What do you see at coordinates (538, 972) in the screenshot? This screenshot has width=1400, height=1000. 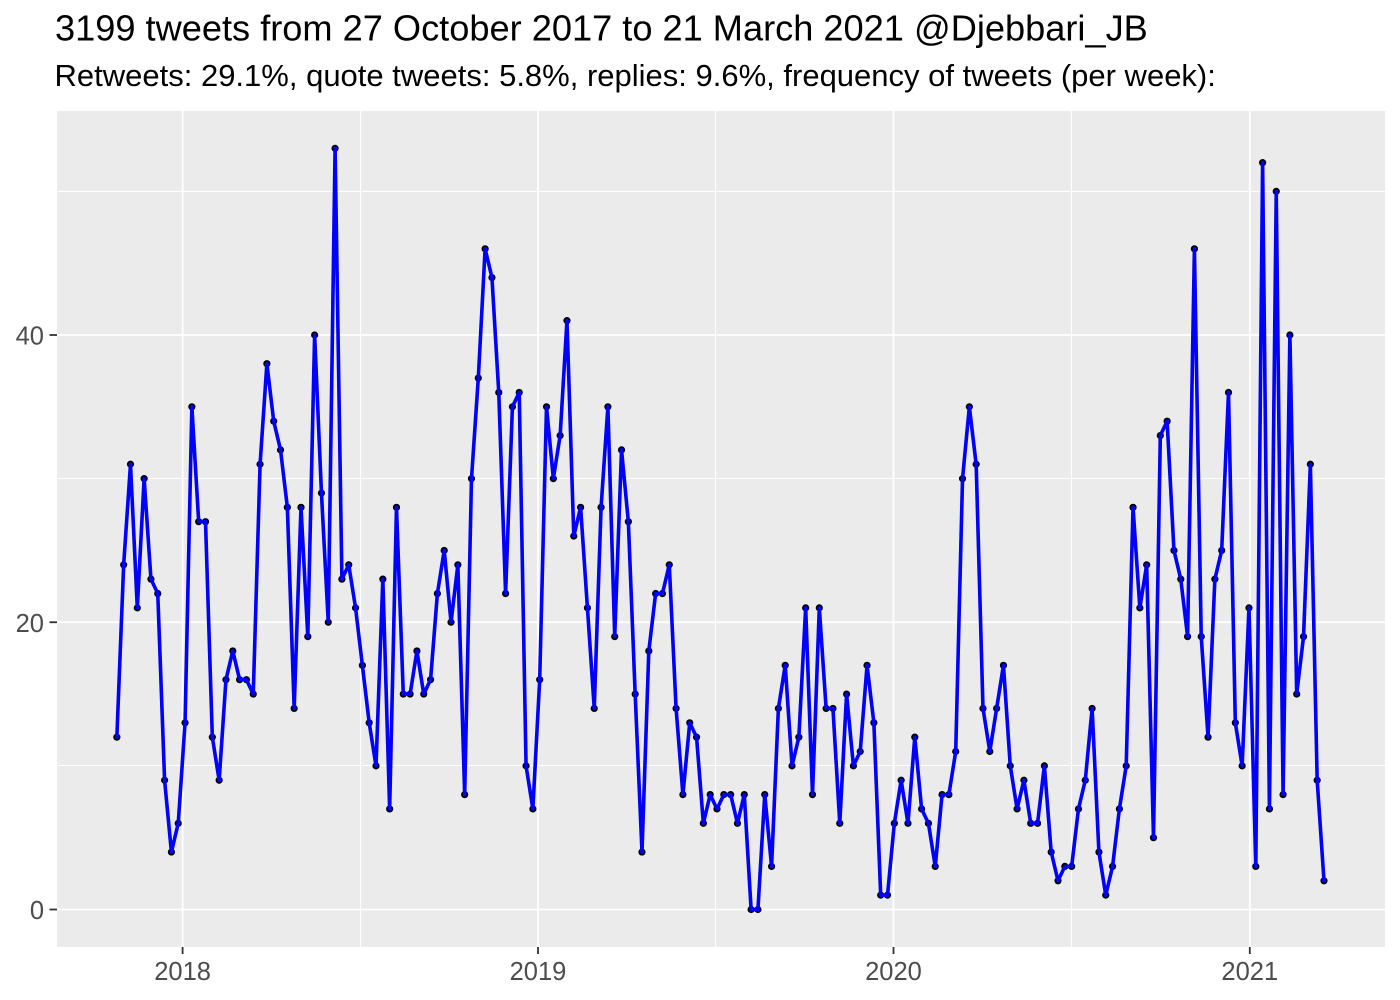 I see `svg-text: 2019` at bounding box center [538, 972].